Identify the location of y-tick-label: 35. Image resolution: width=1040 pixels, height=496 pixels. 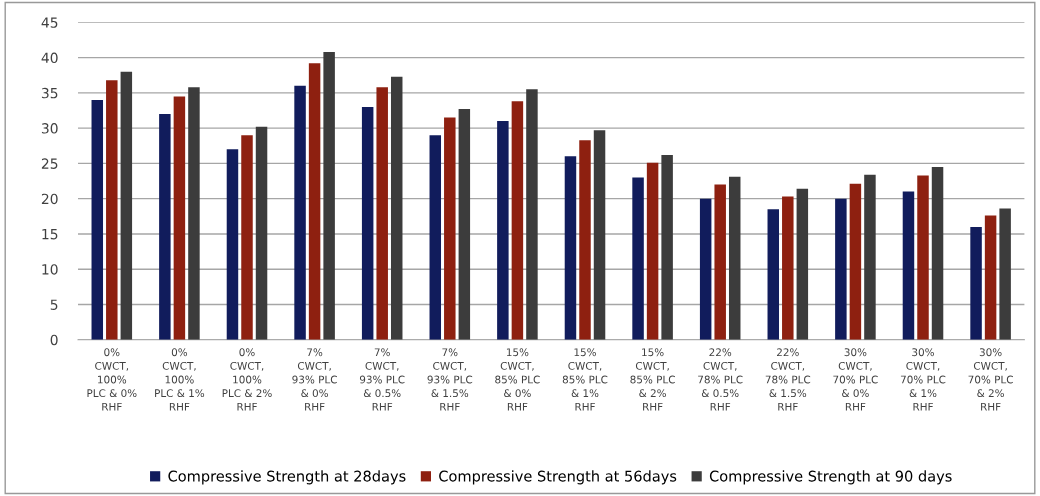
(49, 93).